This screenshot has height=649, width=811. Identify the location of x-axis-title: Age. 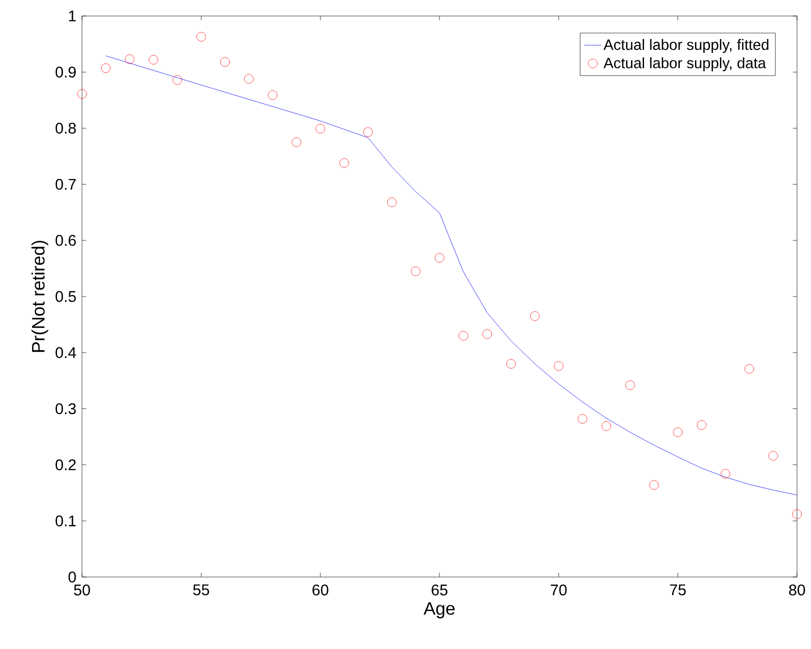
(439, 610).